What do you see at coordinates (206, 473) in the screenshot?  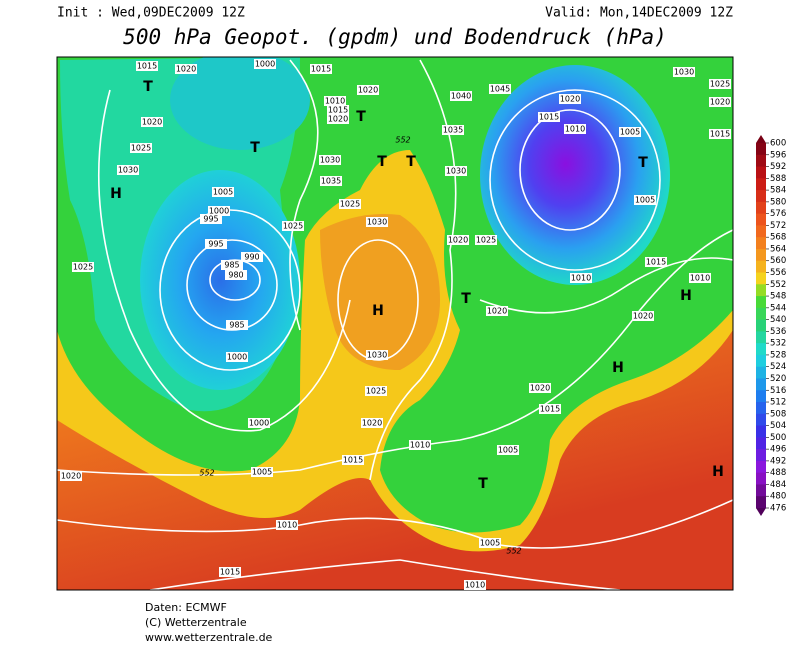 I see `contour-label: 552` at bounding box center [206, 473].